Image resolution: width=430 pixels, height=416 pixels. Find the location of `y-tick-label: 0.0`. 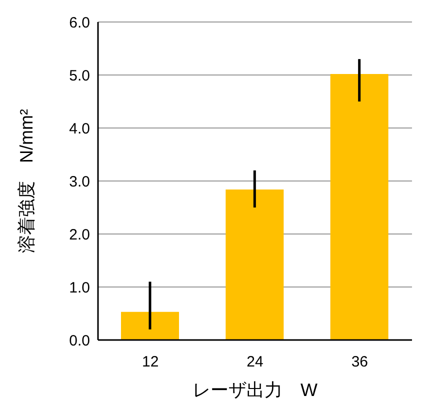

y-tick-label: 0.0 is located at coordinates (79, 341).